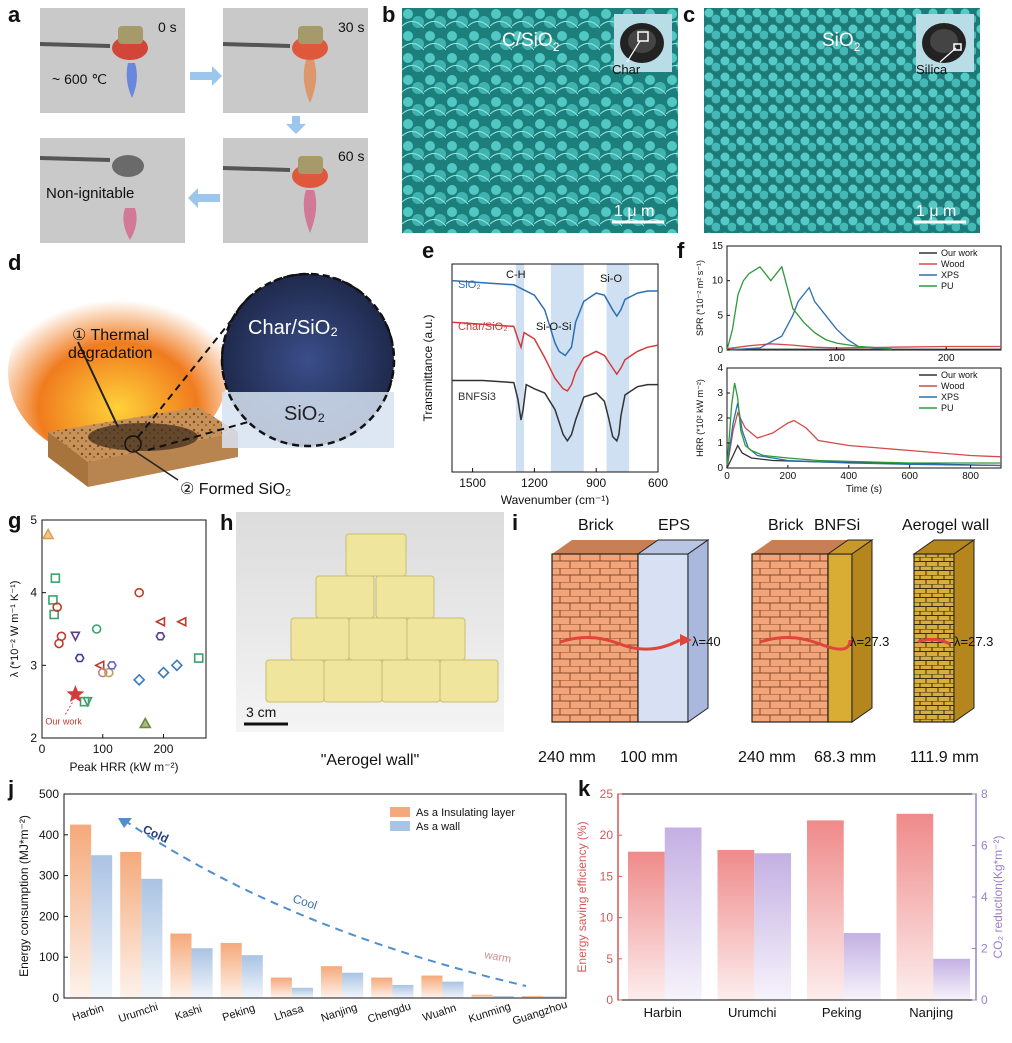 The height and width of the screenshot is (1043, 1012). What do you see at coordinates (845, 757) in the screenshot?
I see `thickness-bnfsi: 68.3 mm` at bounding box center [845, 757].